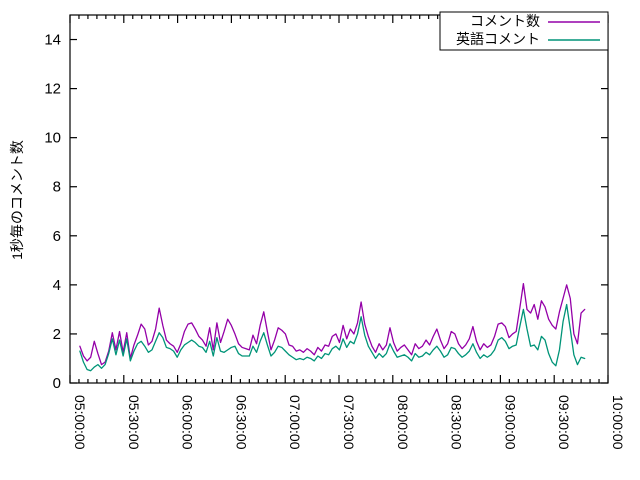  Describe the element at coordinates (188, 422) in the screenshot. I see `x-tick-label: 06:00:00` at that location.